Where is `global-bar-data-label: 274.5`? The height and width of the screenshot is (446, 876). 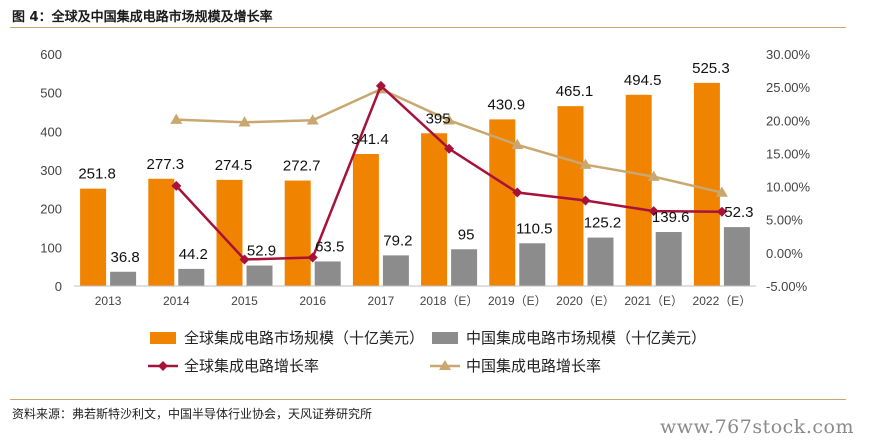 global-bar-data-label: 274.5 is located at coordinates (234, 165).